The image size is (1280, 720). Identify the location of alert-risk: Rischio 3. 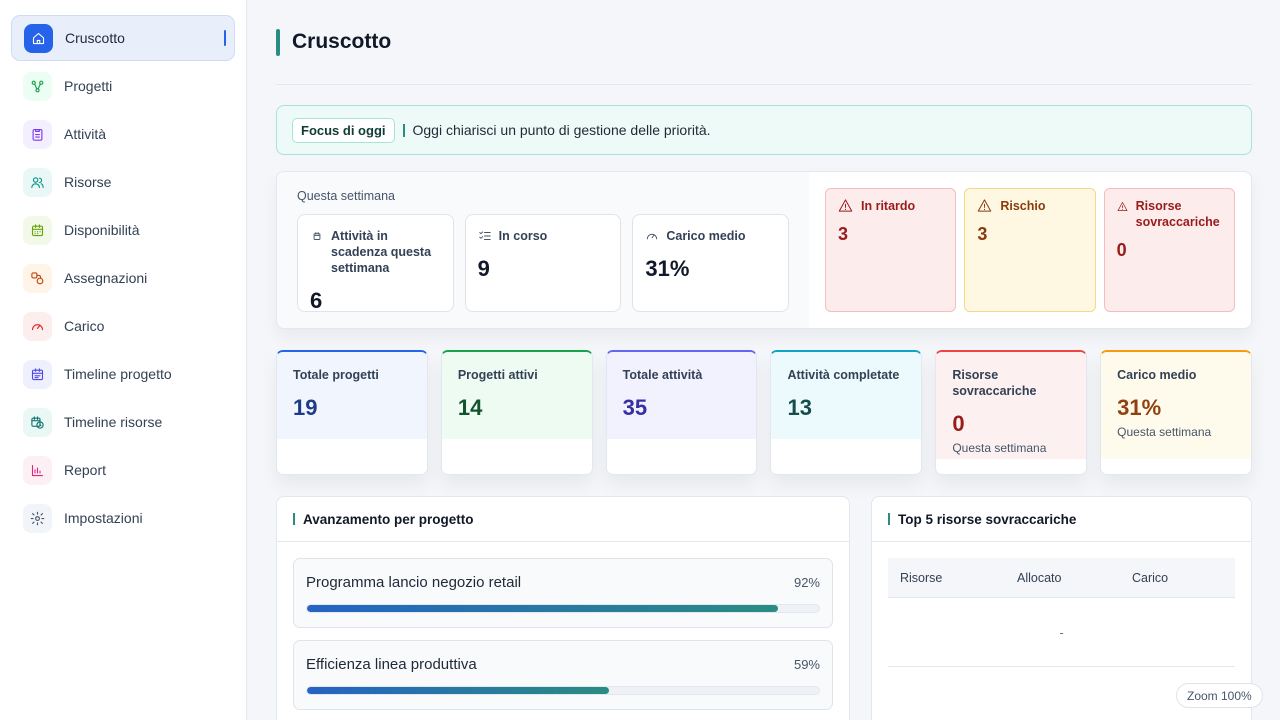
(1030, 250).